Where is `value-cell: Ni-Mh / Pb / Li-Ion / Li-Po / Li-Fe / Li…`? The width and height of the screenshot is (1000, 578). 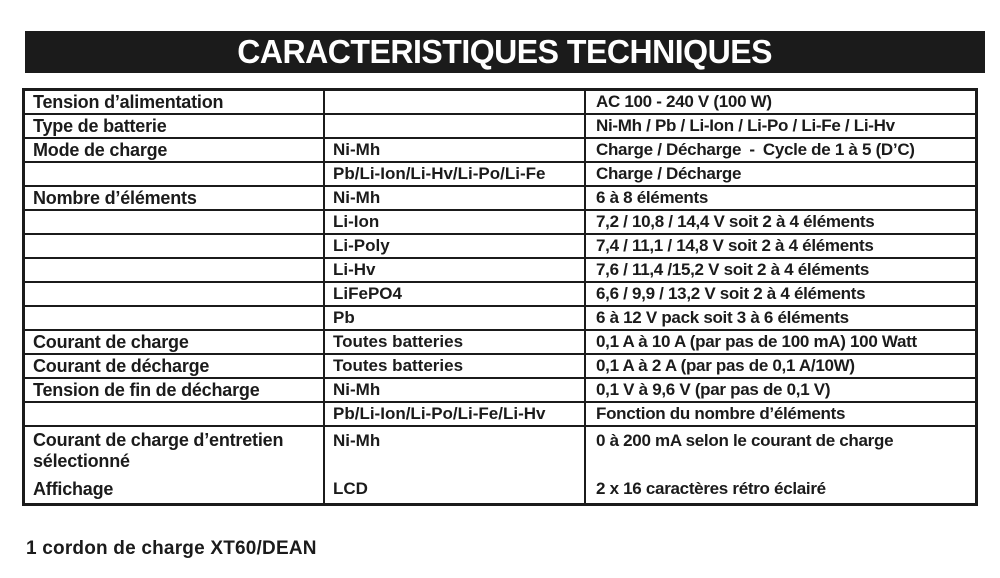 value-cell: Ni-Mh / Pb / Li-Ion / Li-Po / Li-Fe / Li… is located at coordinates (745, 125).